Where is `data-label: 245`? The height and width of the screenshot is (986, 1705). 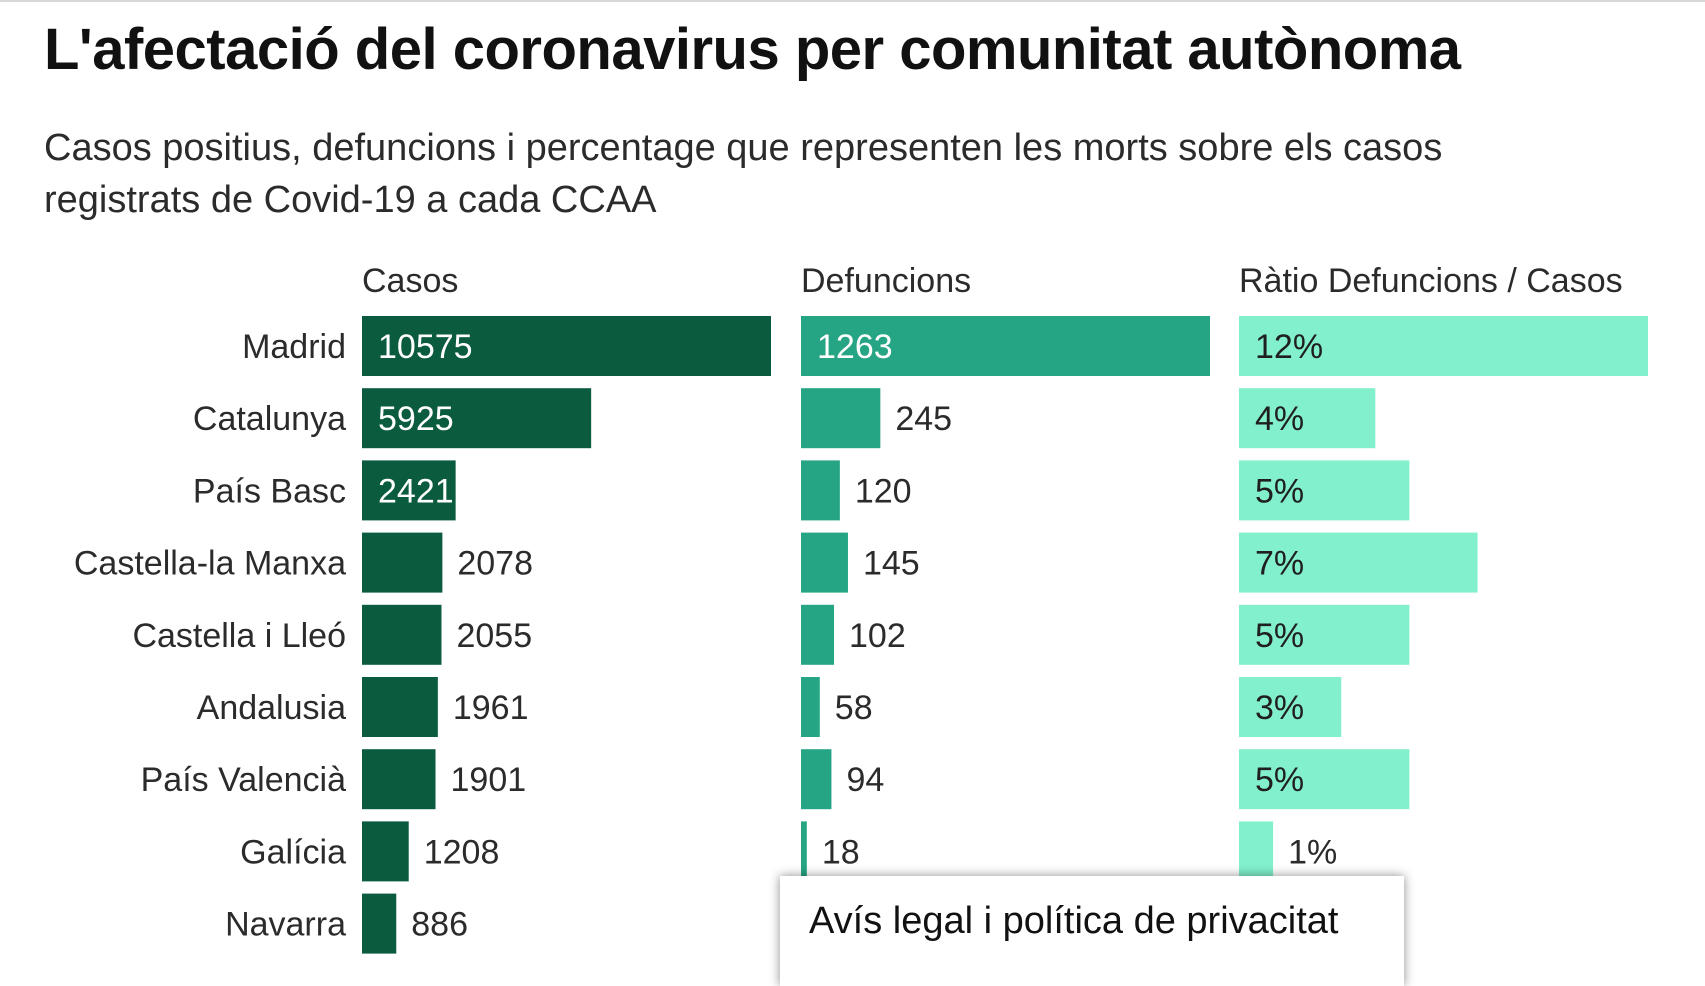
data-label: 245 is located at coordinates (923, 419).